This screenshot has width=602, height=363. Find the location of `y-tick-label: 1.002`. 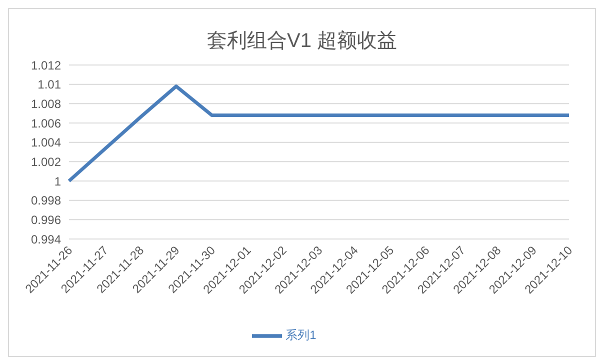

y-tick-label: 1.002 is located at coordinates (46, 161).